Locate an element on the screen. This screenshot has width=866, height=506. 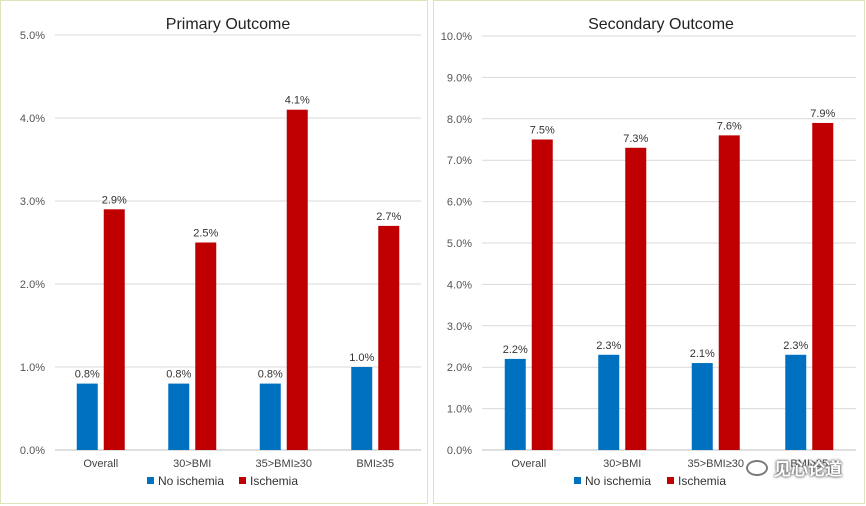
data-label: 2.9% is located at coordinates (114, 200).